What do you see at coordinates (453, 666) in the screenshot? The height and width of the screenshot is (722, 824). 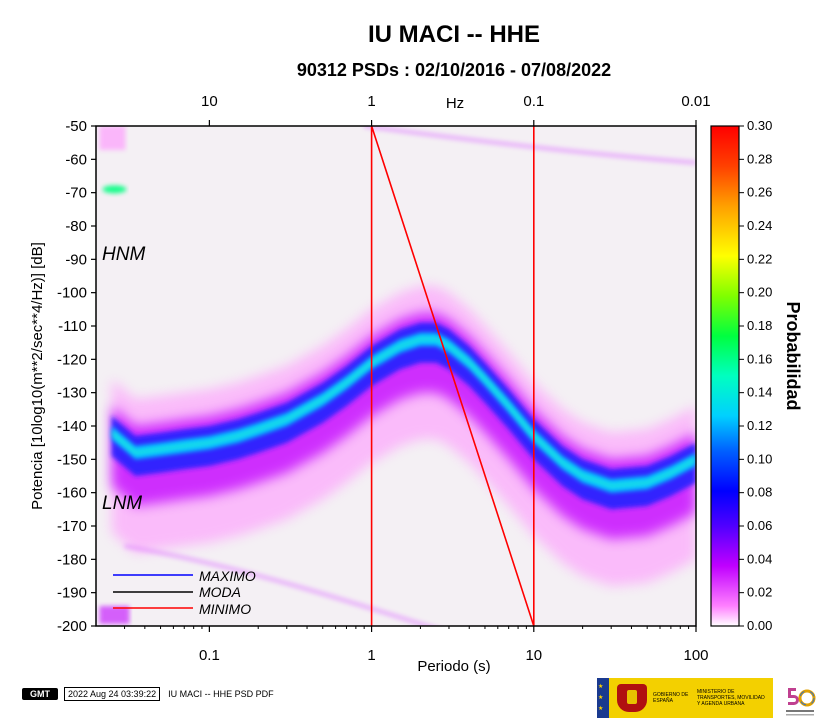 I see `x-axis-label: Periodo (s)` at bounding box center [453, 666].